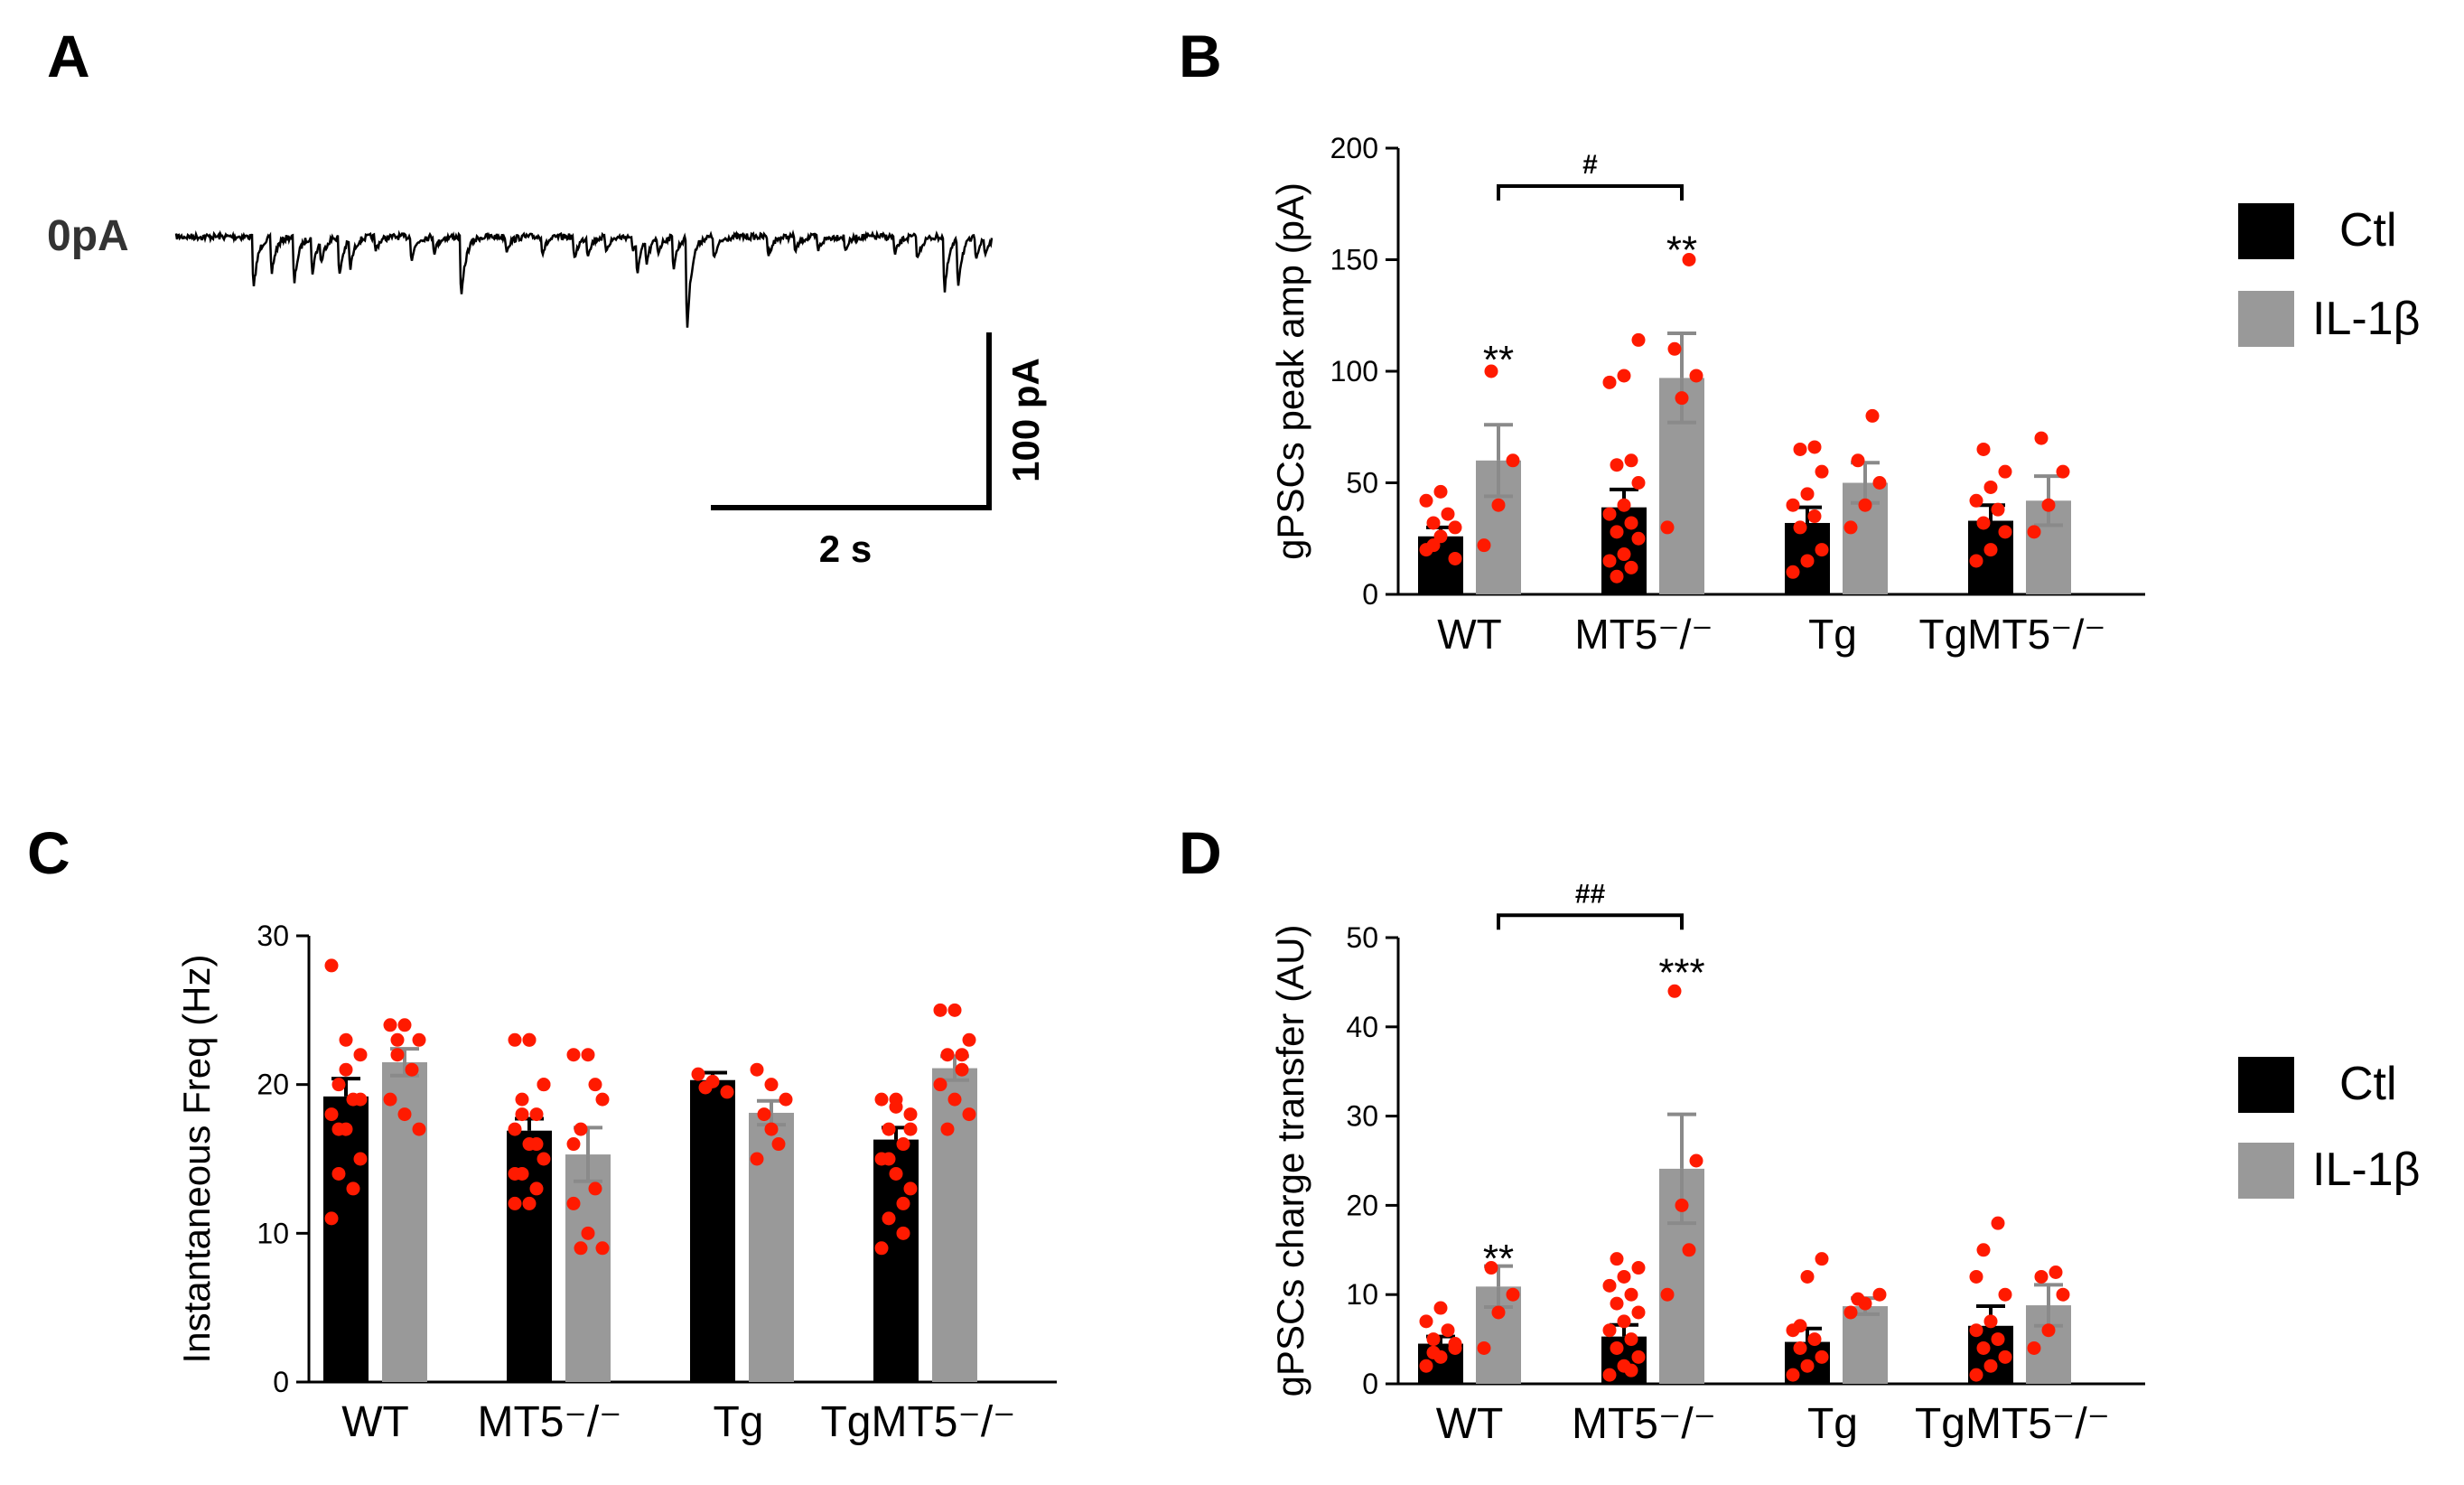 Image resolution: width=2464 pixels, height=1485 pixels. I want to click on y-axis-label: gPSCs peak amp (pA), so click(1290, 371).